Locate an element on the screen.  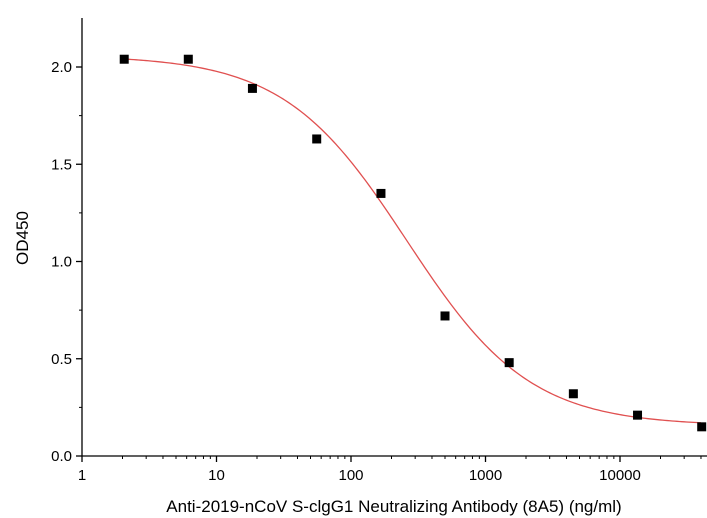
y-tick-label: 2.0 is located at coordinates (61, 67).